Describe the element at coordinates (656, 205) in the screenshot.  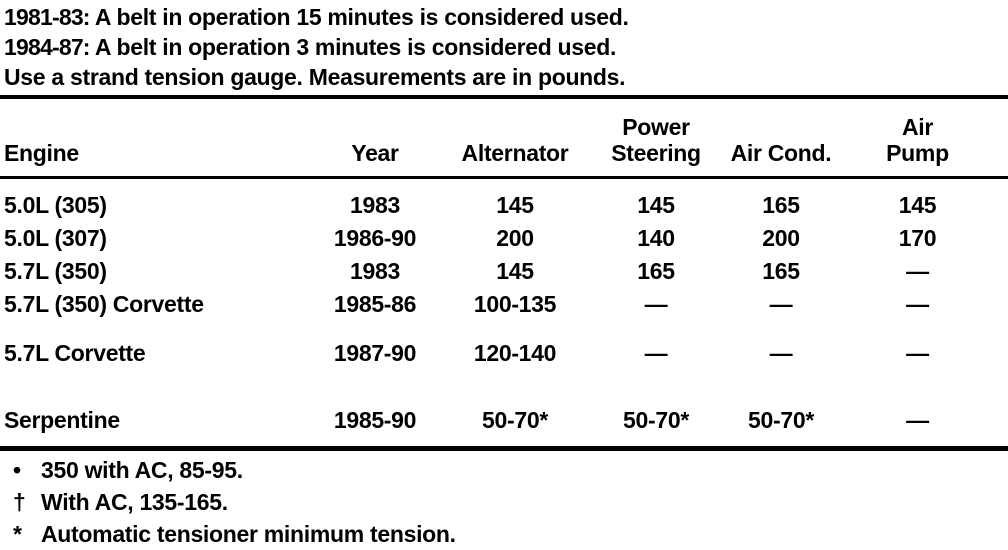
I see `cell-power-steering: 145` at that location.